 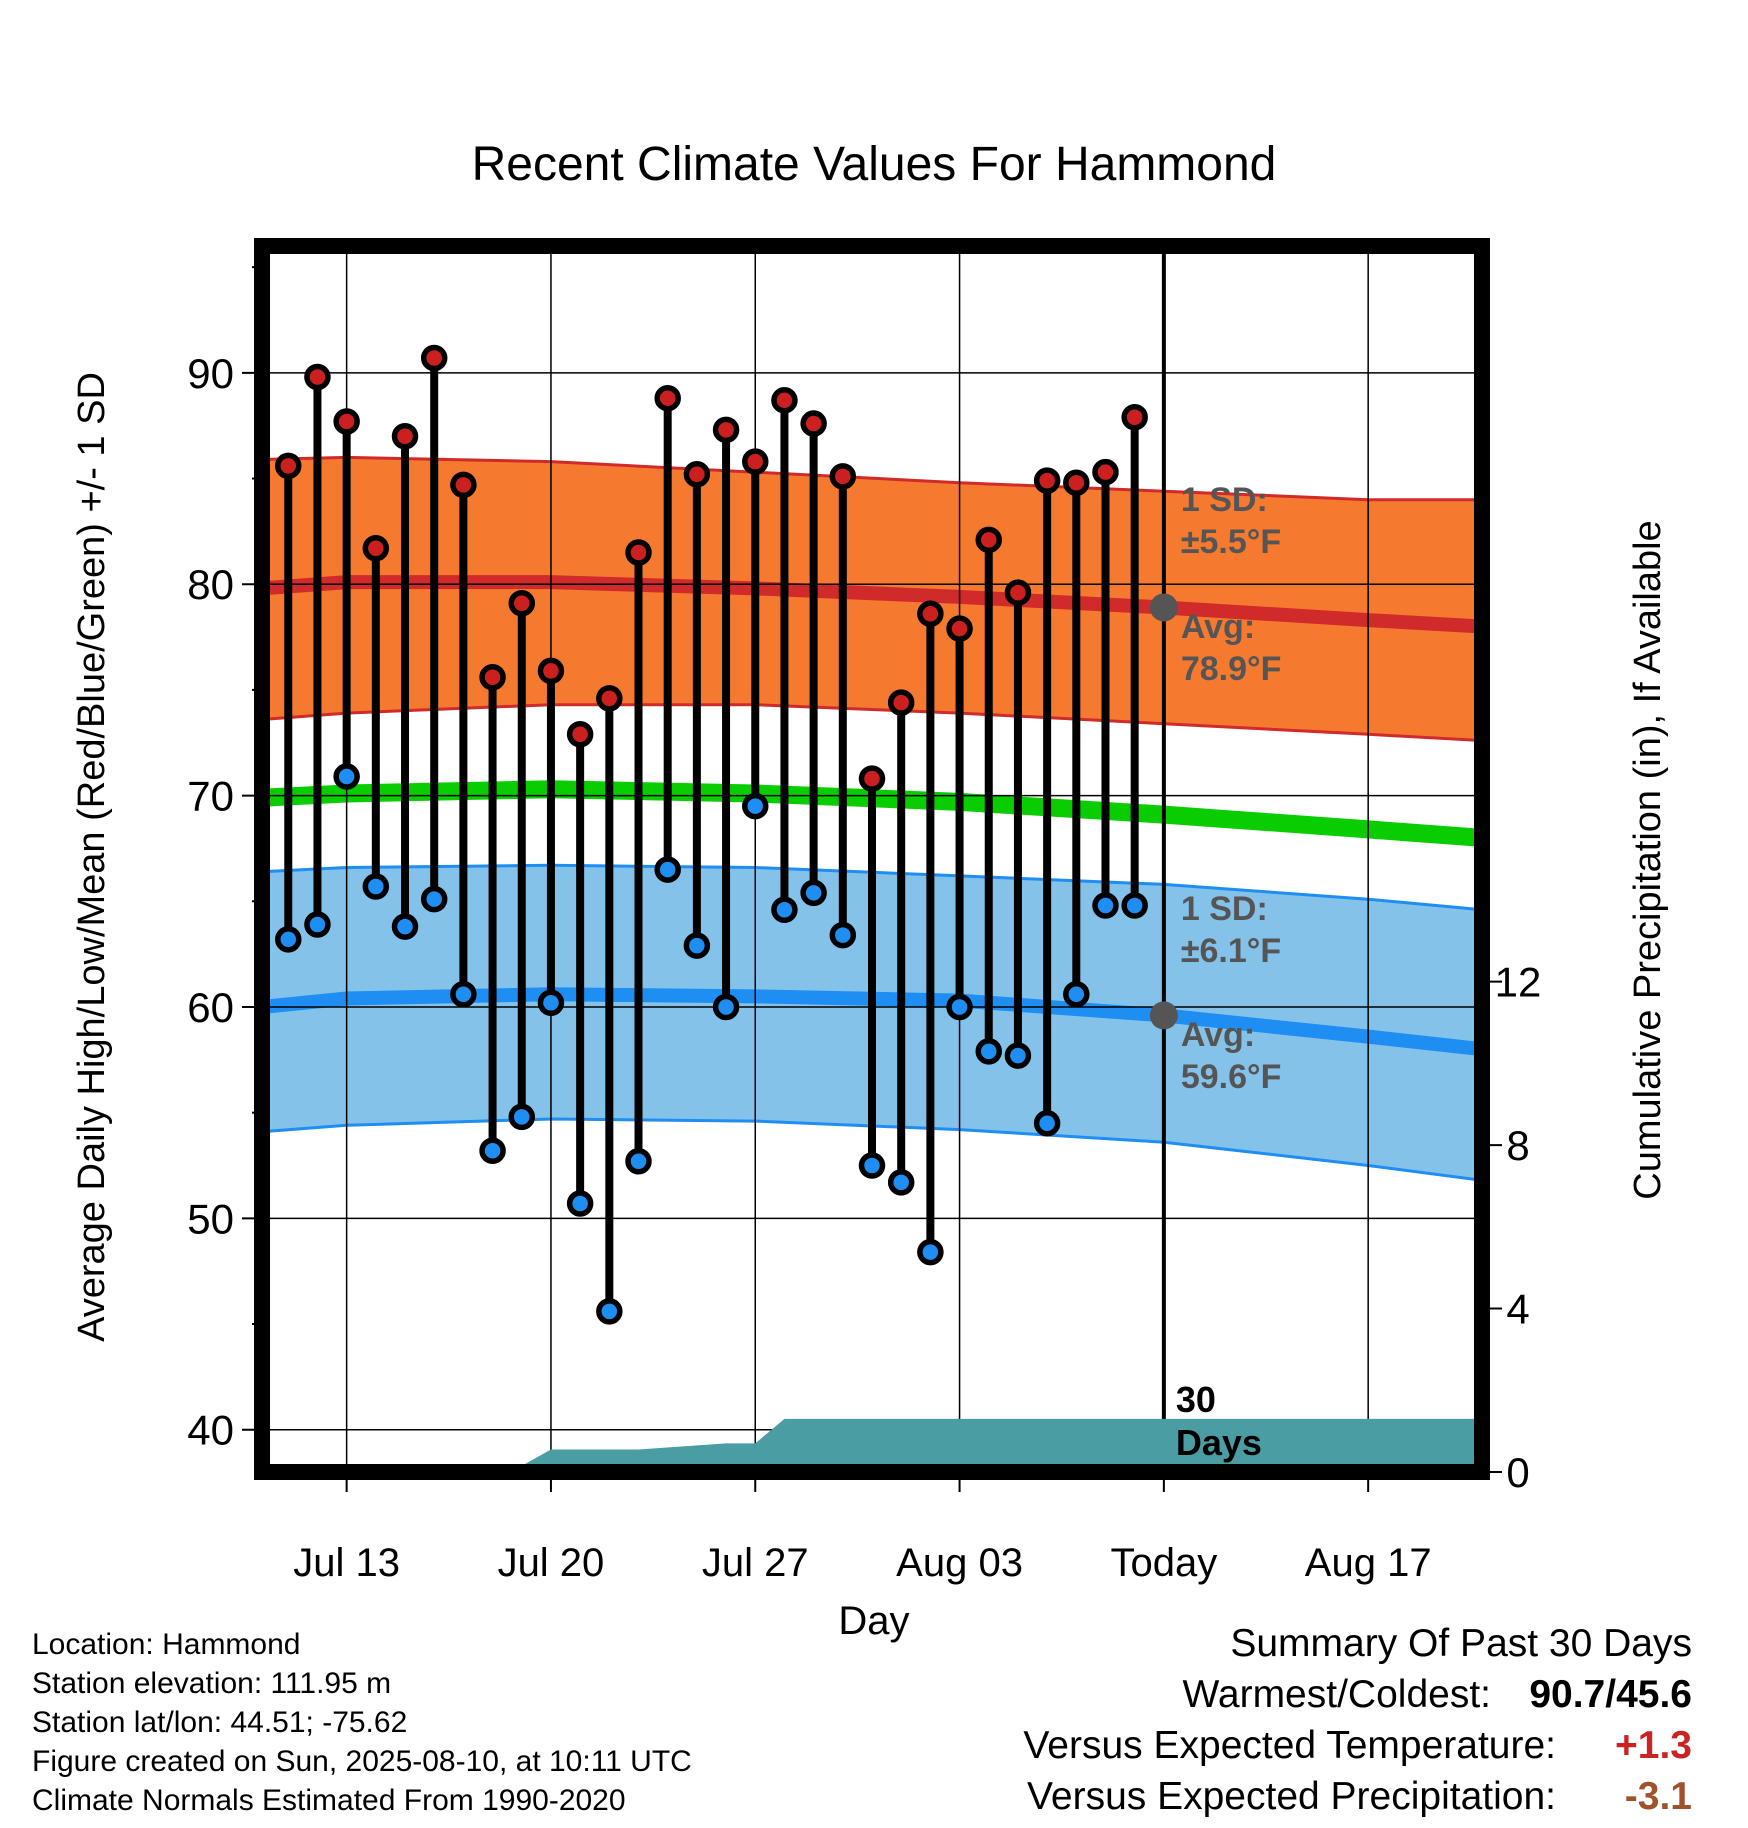 I want to click on x-tick-label: Today, so click(x=1163, y=1563).